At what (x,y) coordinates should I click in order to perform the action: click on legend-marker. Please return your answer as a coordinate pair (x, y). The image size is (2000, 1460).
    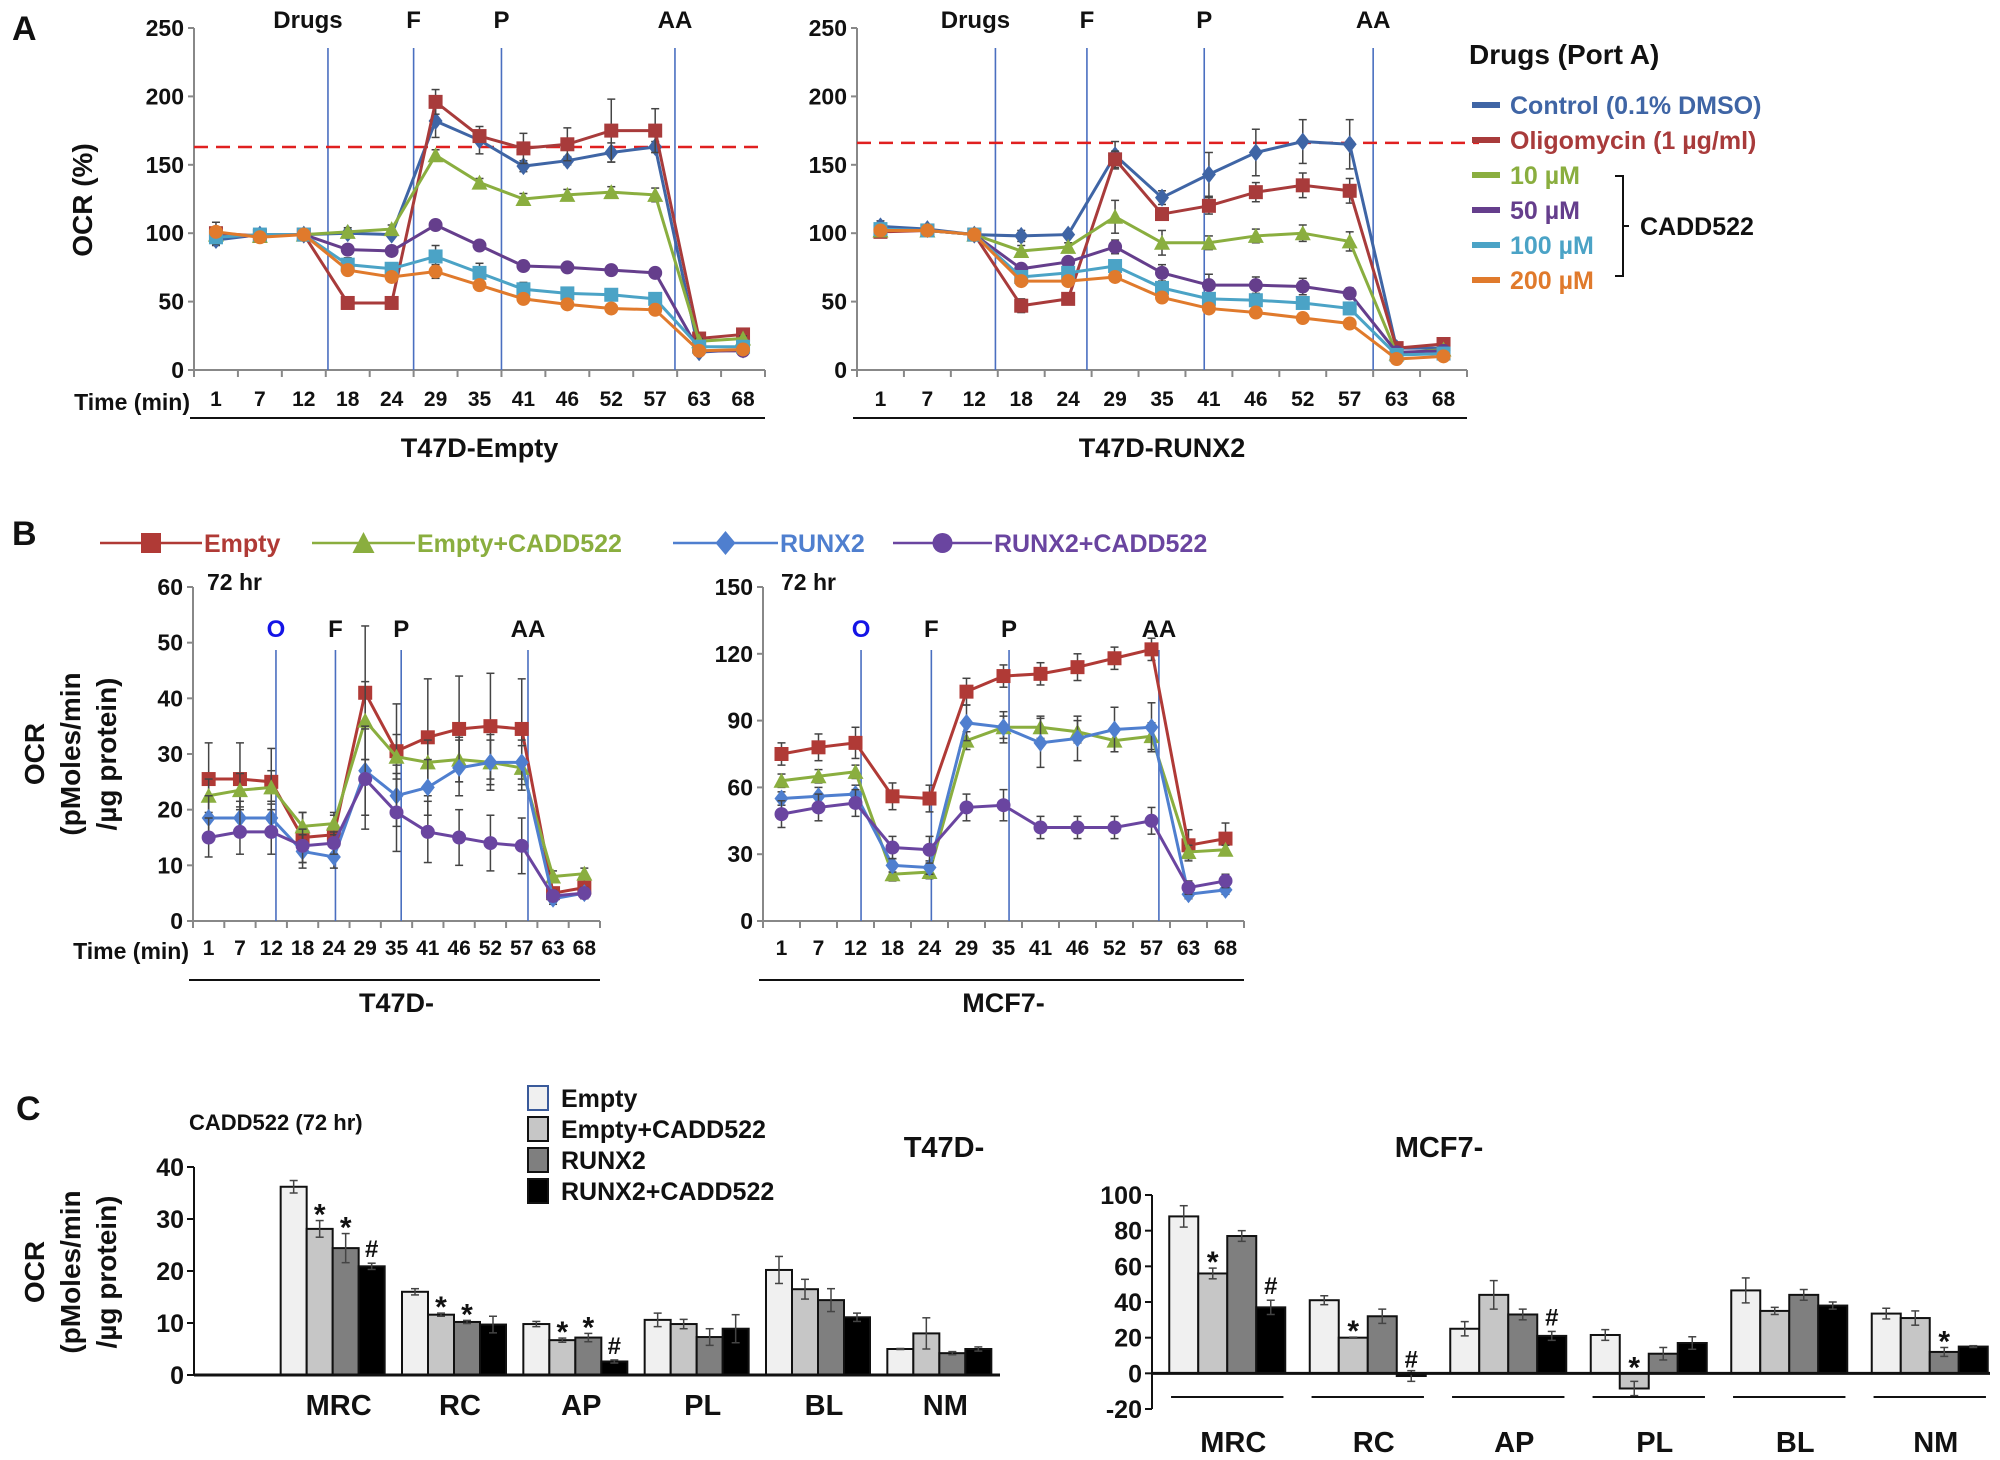
    Looking at the image, I should click on (725, 543).